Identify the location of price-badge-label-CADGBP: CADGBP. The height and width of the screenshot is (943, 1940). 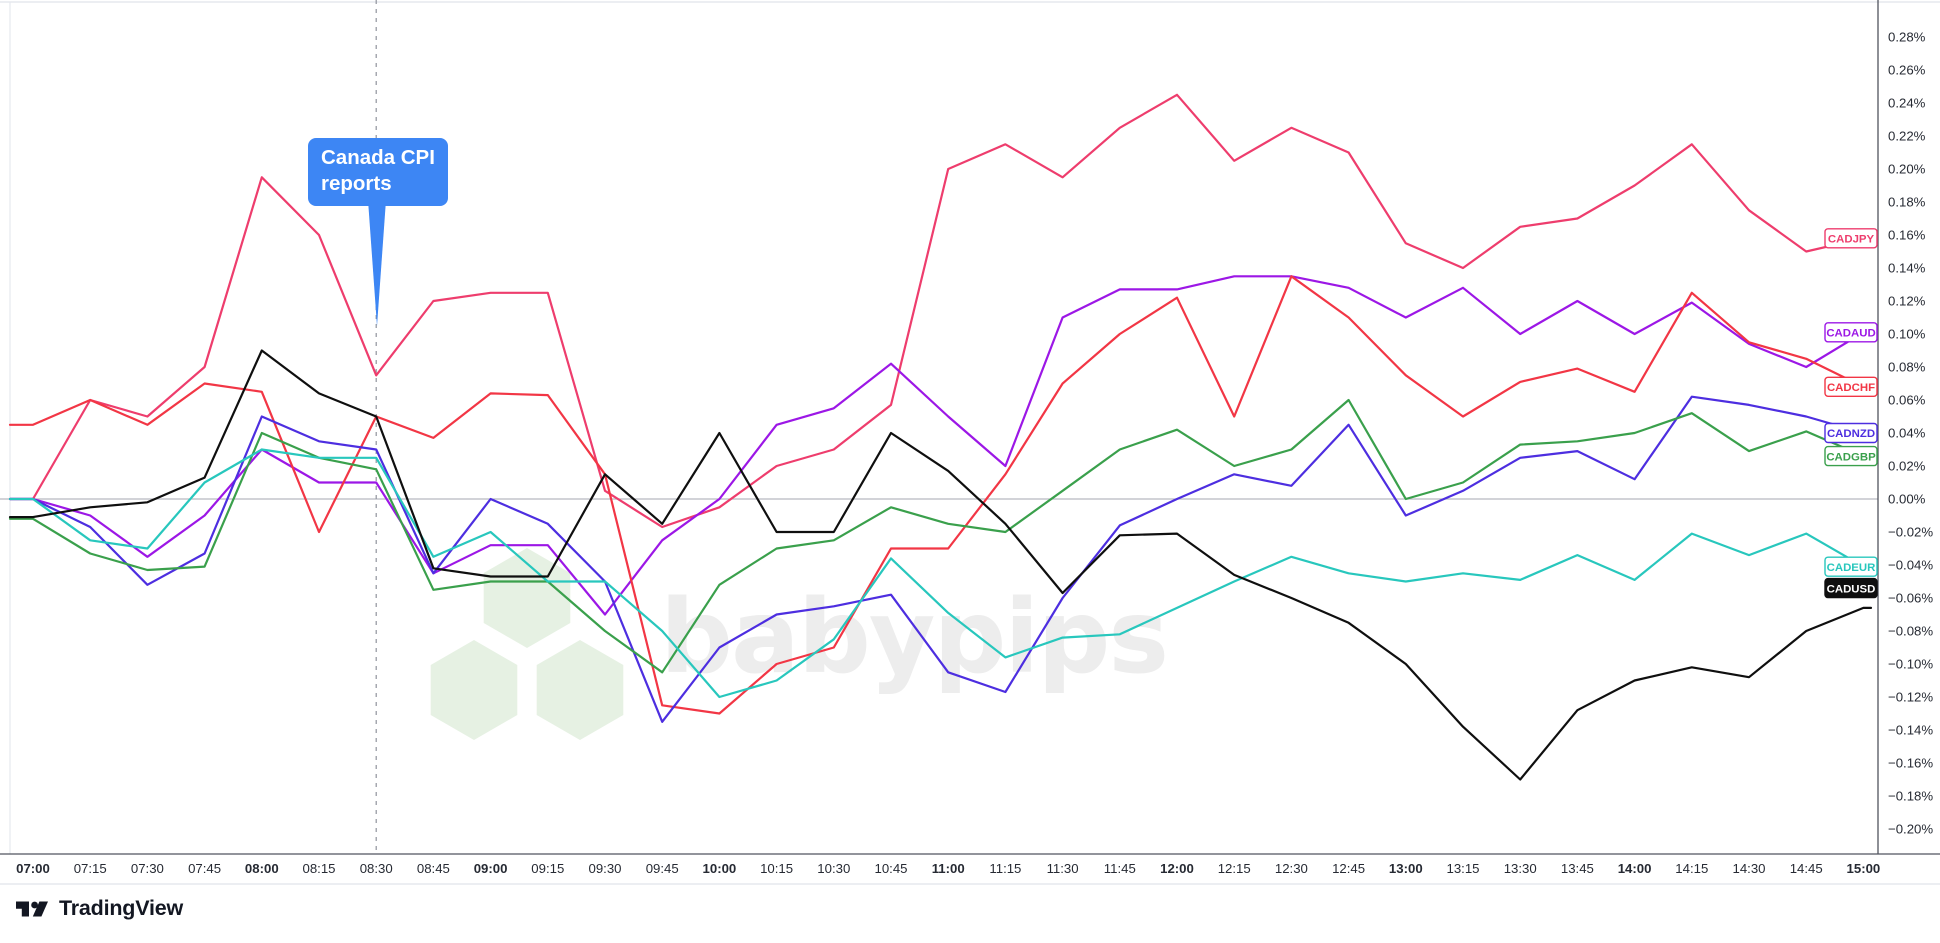
(1851, 457).